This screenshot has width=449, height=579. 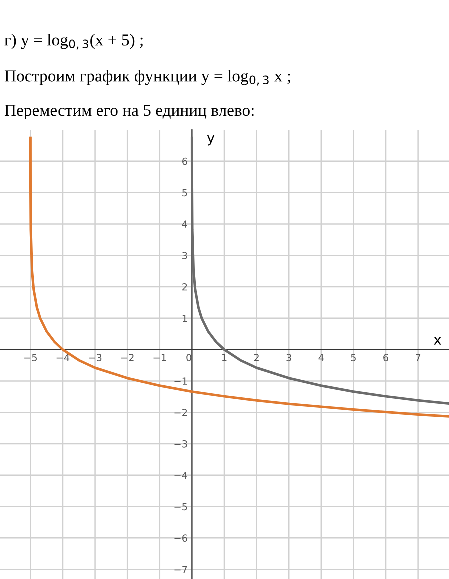 What do you see at coordinates (181, 444) in the screenshot?
I see `y-tick-label: −3` at bounding box center [181, 444].